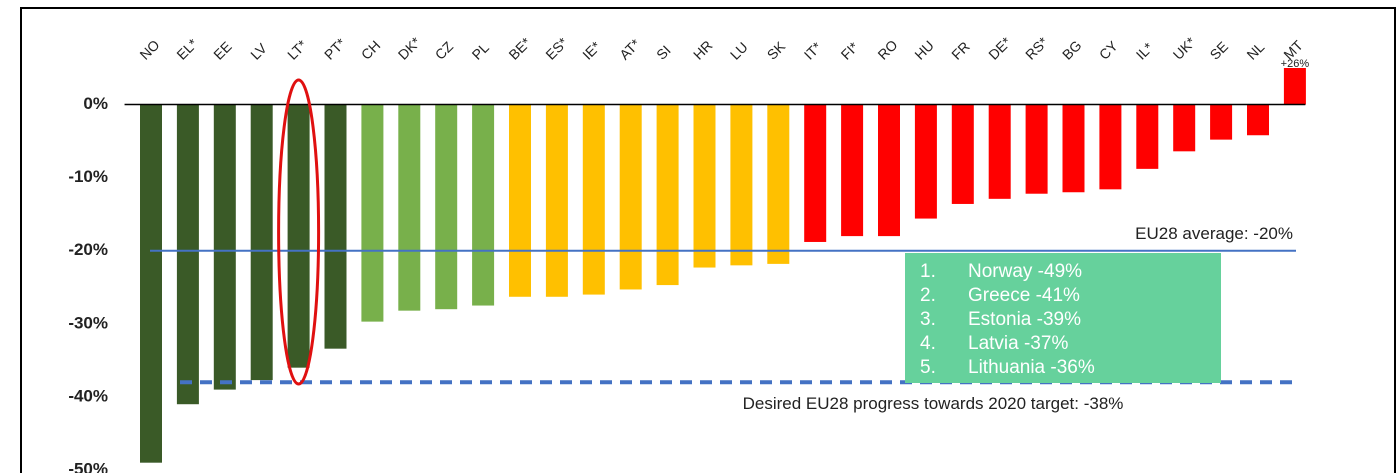  Describe the element at coordinates (556, 48) in the screenshot. I see `x-tick-label: ES*` at that location.